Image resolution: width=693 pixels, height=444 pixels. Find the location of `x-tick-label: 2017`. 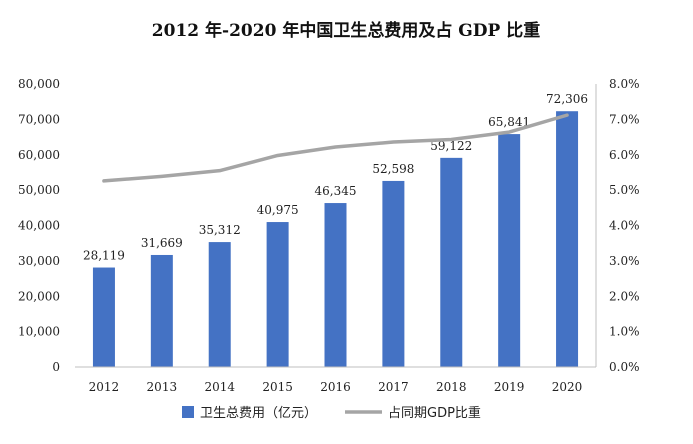

x-tick-label: 2017 is located at coordinates (393, 387).